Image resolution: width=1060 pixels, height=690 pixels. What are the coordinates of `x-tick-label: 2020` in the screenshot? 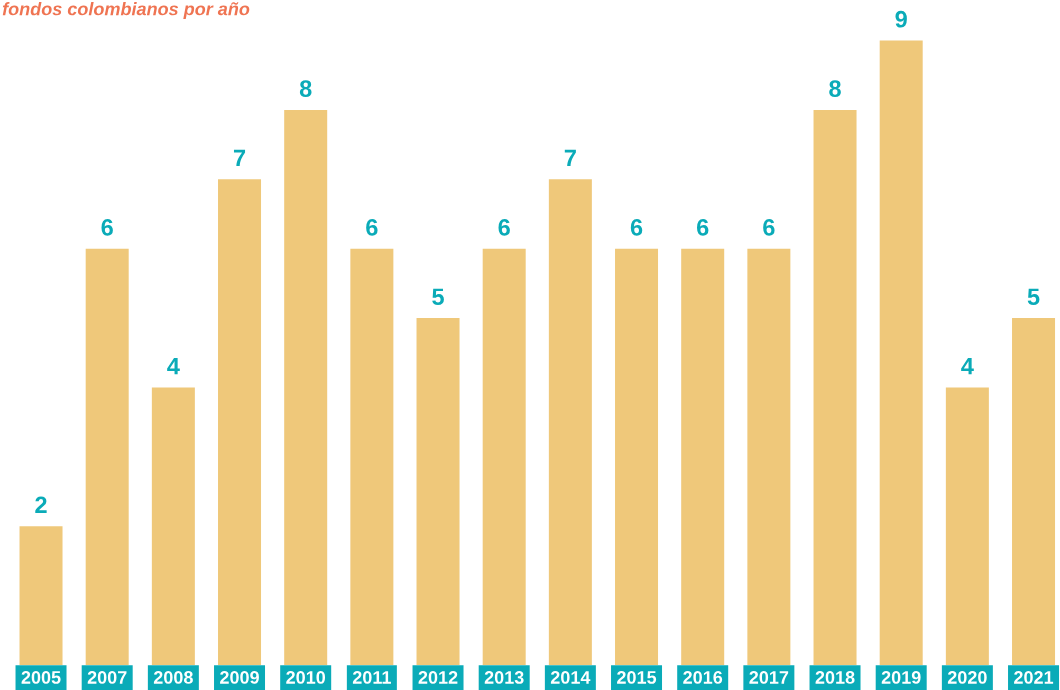 It's located at (967, 677).